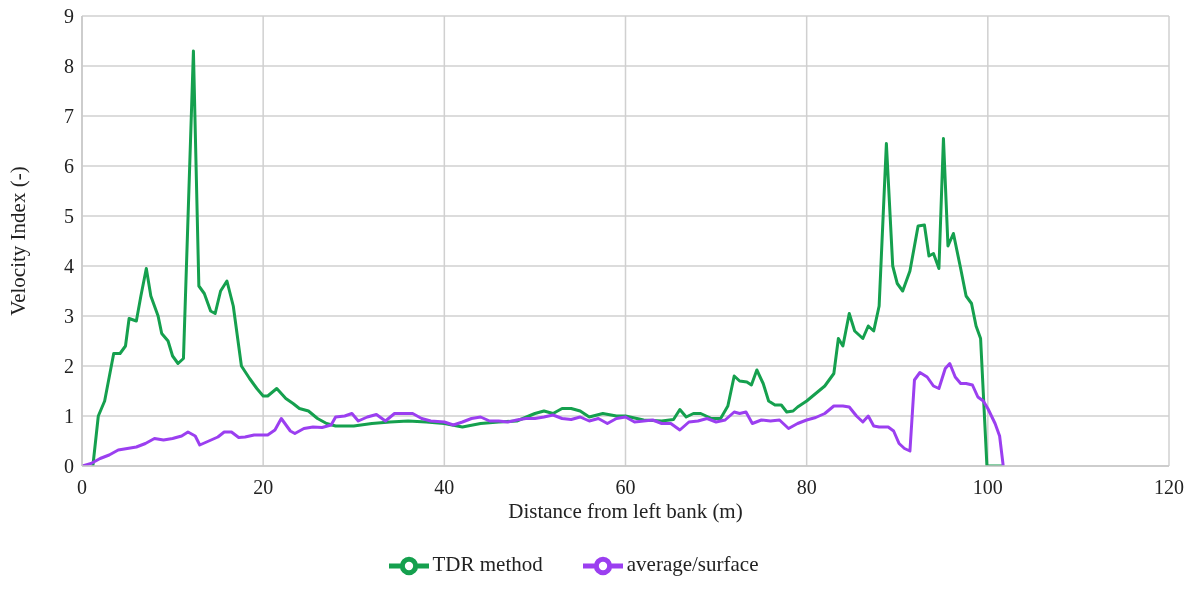 The image size is (1202, 604). I want to click on y-tick-label: 9, so click(69, 16).